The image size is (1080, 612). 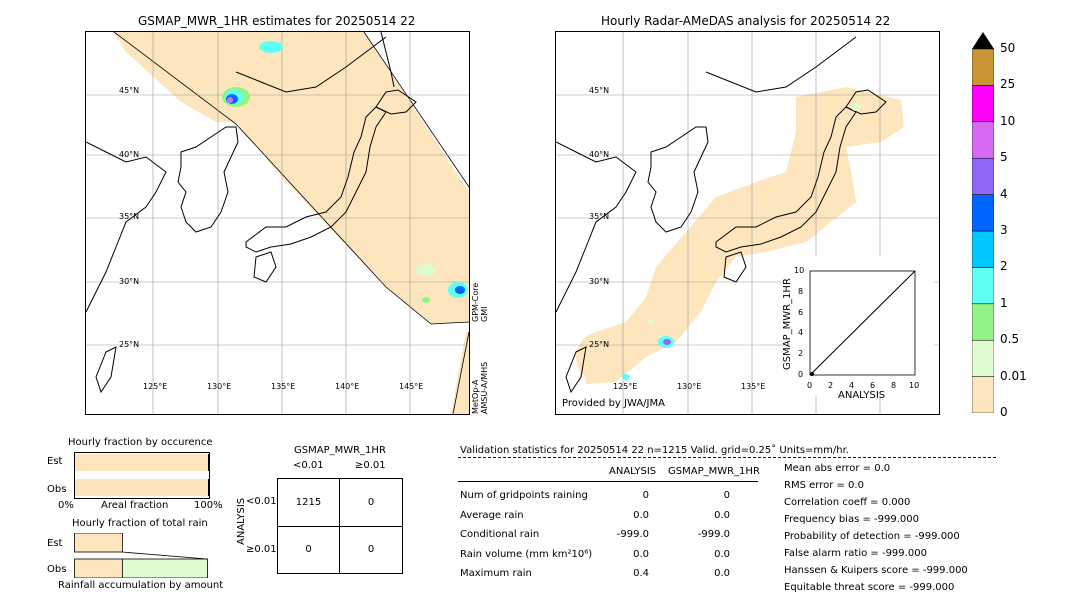 What do you see at coordinates (831, 385) in the screenshot?
I see `inset-xtick-2: 2` at bounding box center [831, 385].